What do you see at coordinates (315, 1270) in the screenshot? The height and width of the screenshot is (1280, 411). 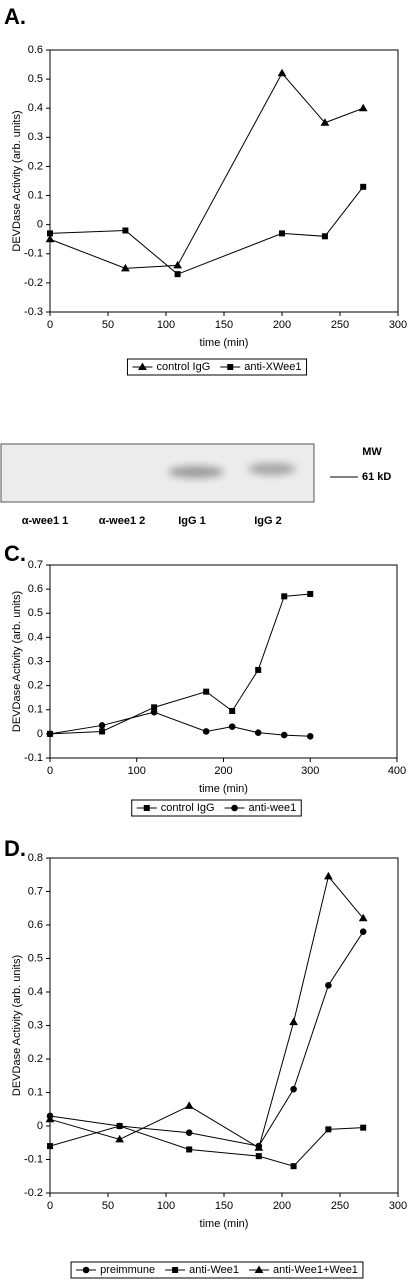 I see `legend-label: anti-Wee1+Wee1` at bounding box center [315, 1270].